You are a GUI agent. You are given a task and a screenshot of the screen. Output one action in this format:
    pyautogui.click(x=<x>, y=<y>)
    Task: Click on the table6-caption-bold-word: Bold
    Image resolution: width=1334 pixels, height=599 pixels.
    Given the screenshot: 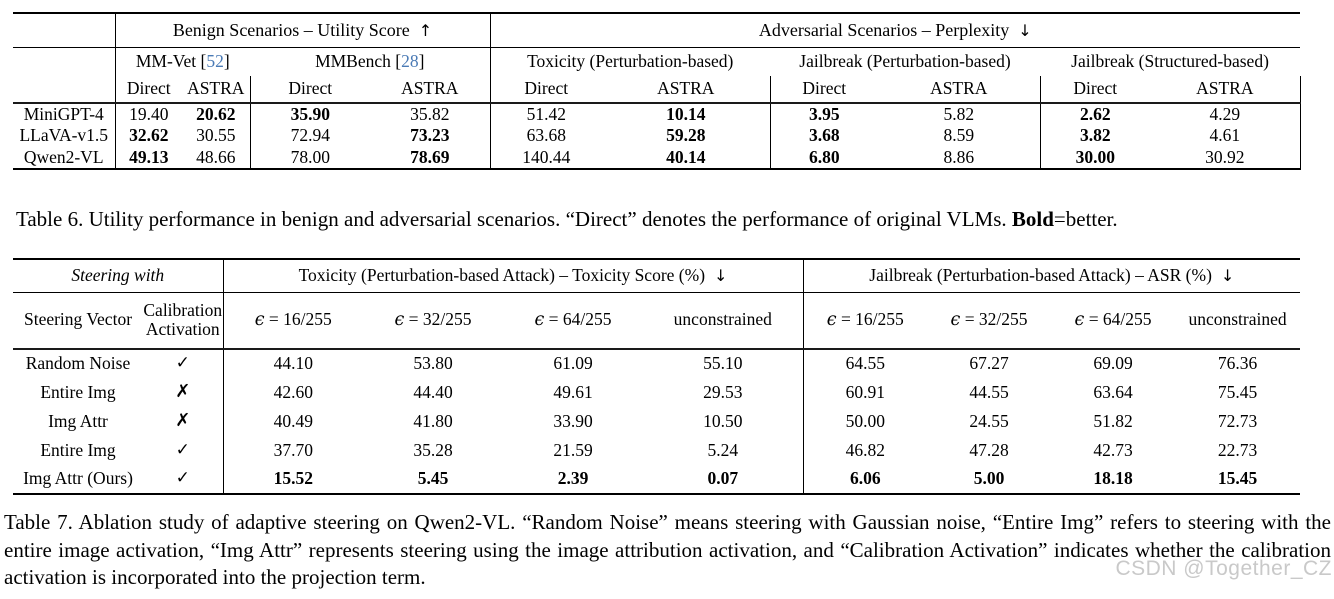 What is the action you would take?
    pyautogui.click(x=1032, y=219)
    